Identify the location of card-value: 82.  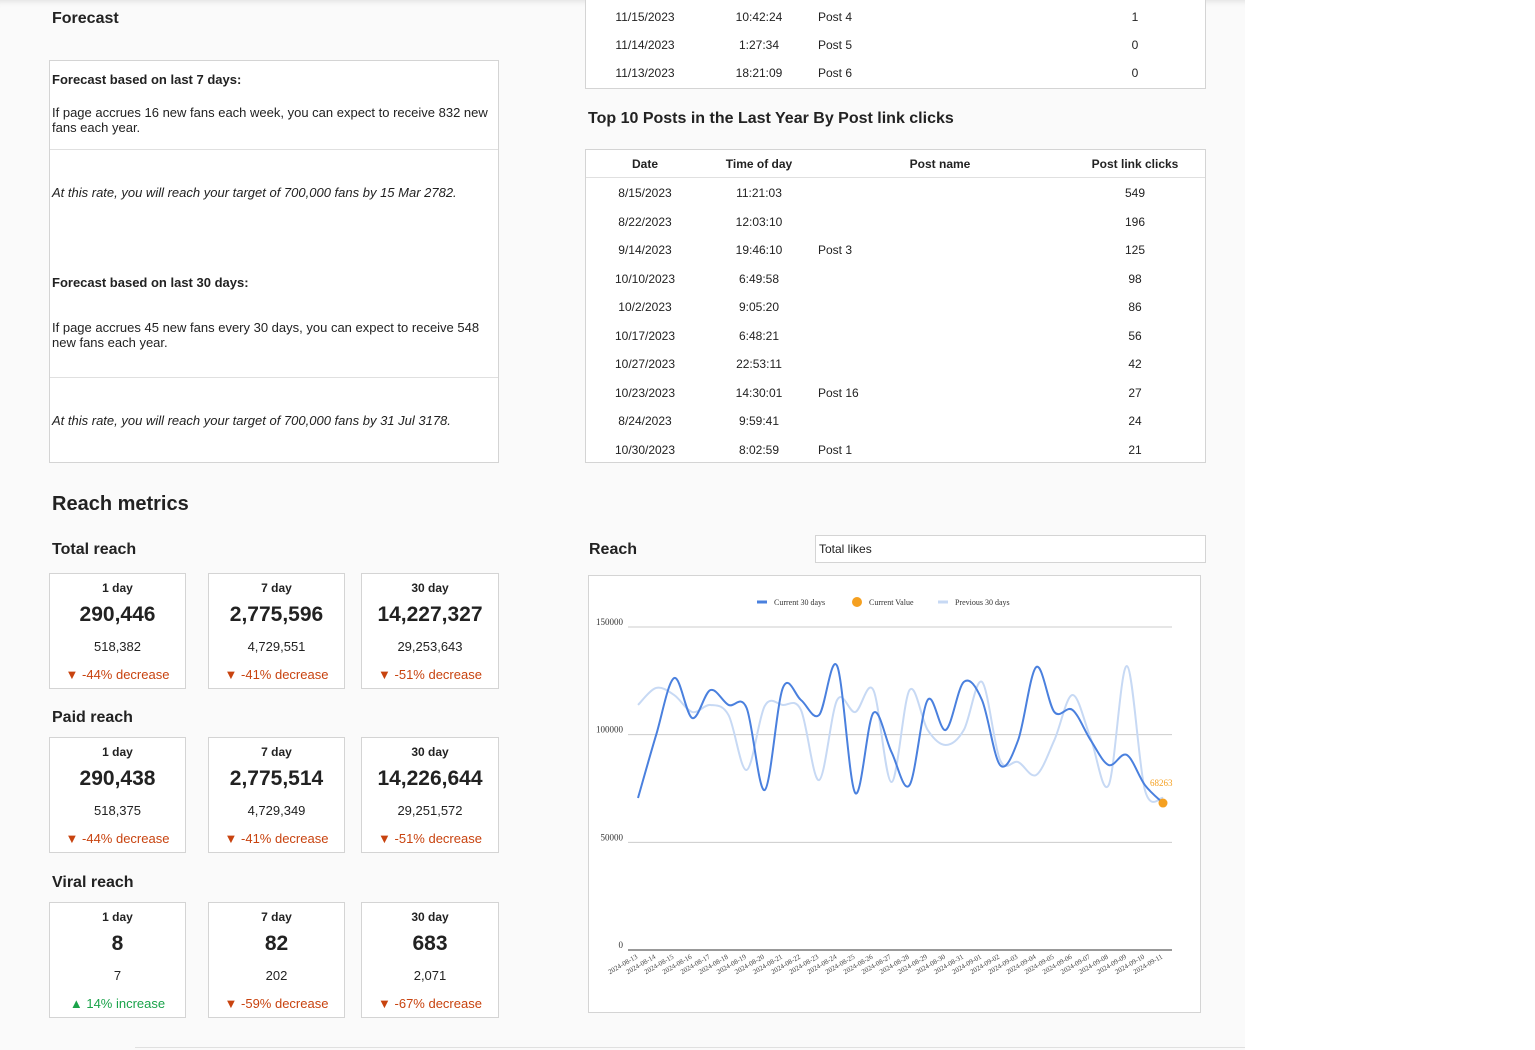
(276, 943).